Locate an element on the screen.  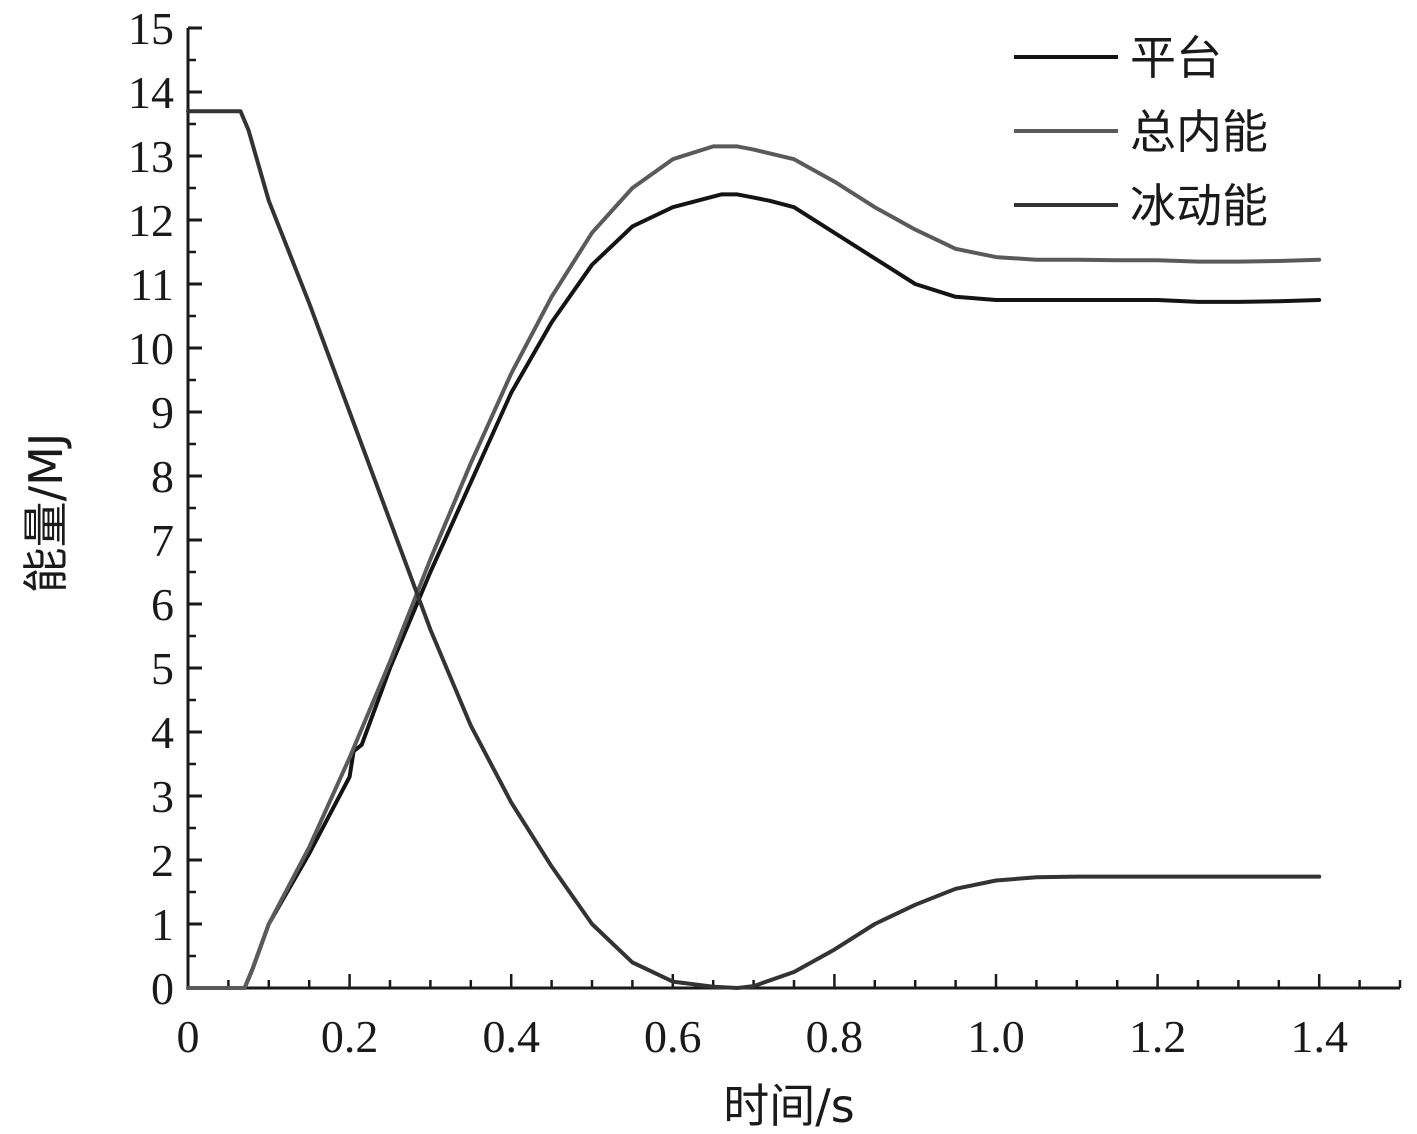
x-tick-label: 1.4 is located at coordinates (1319, 1036).